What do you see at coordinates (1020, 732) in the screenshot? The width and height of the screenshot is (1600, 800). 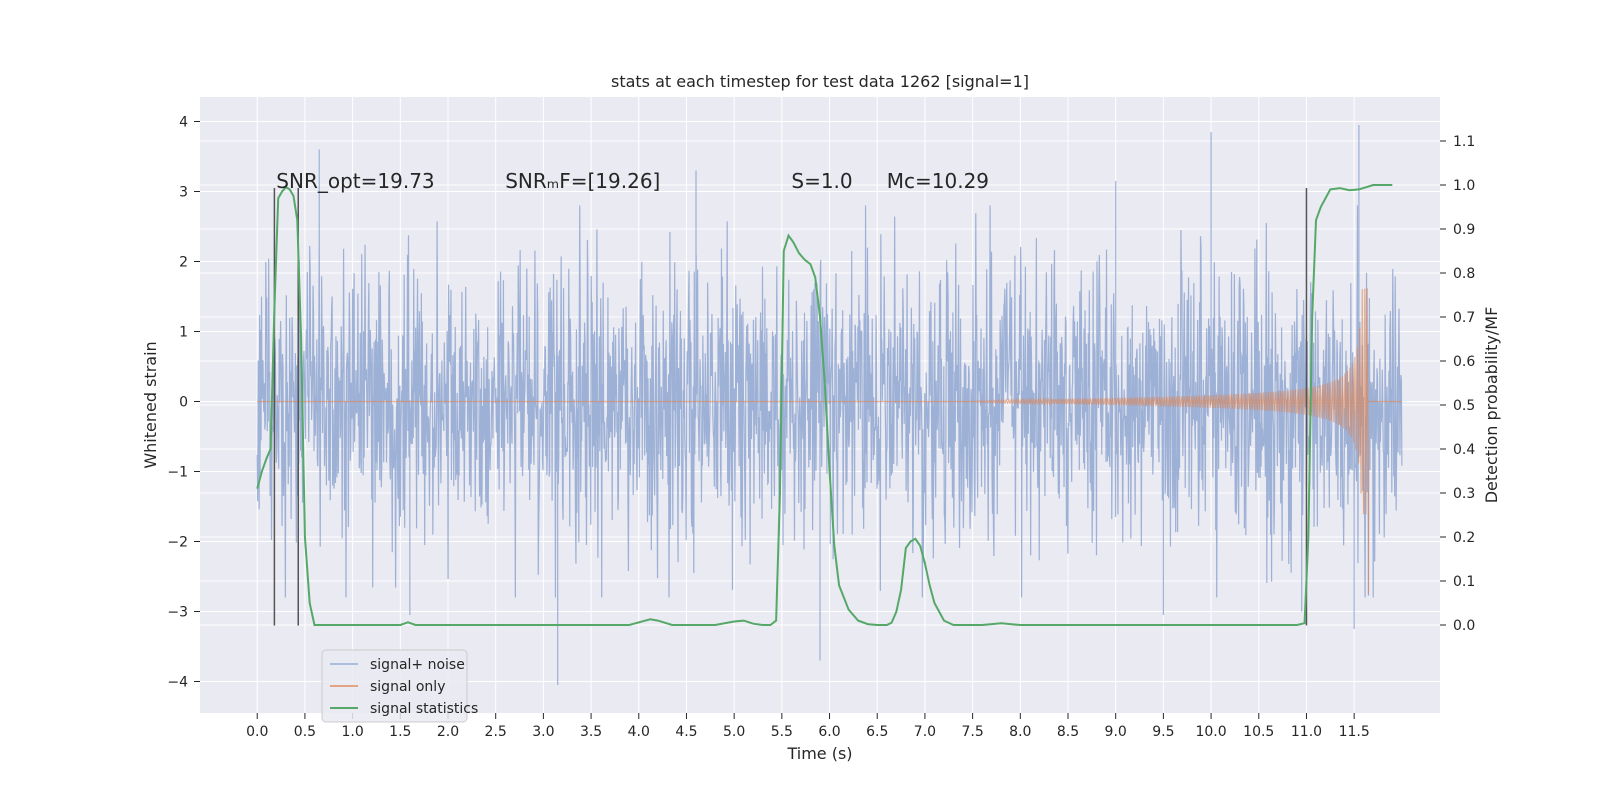 I see `x-tick-label: 8.0` at bounding box center [1020, 732].